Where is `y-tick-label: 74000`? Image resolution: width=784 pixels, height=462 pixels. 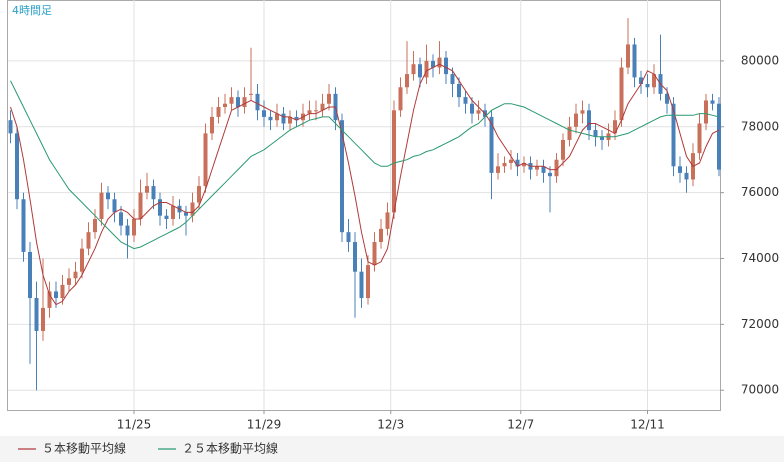 y-tick-label: 74000 is located at coordinates (760, 258).